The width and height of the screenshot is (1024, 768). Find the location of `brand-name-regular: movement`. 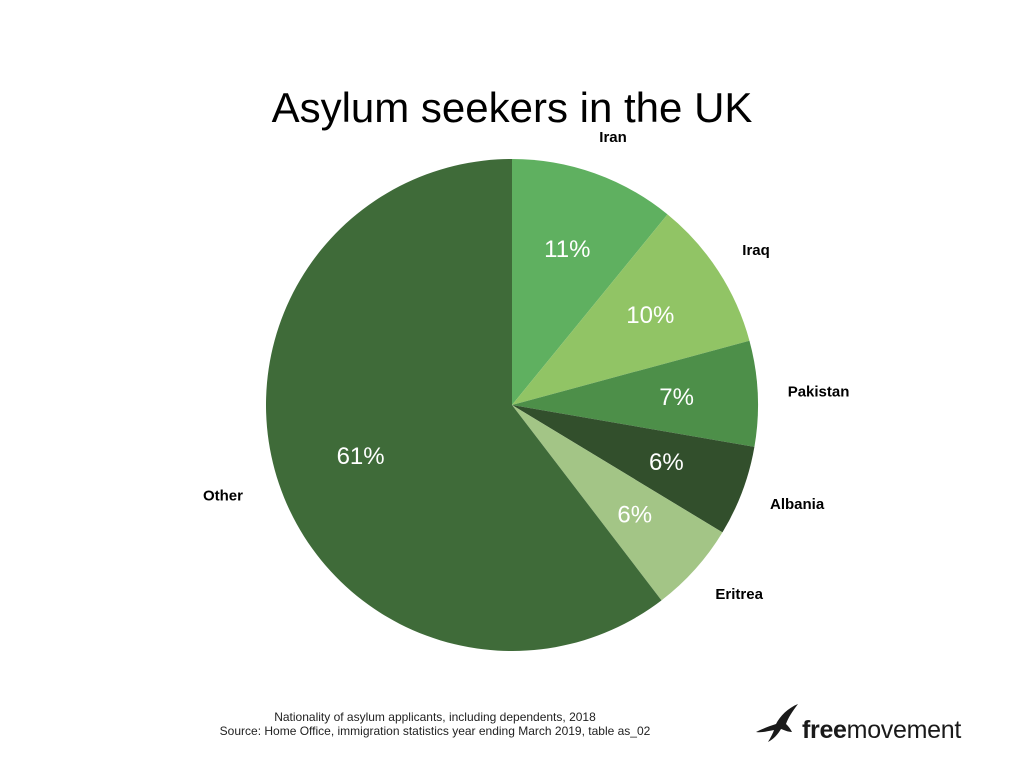

brand-name-regular: movement is located at coordinates (904, 730).